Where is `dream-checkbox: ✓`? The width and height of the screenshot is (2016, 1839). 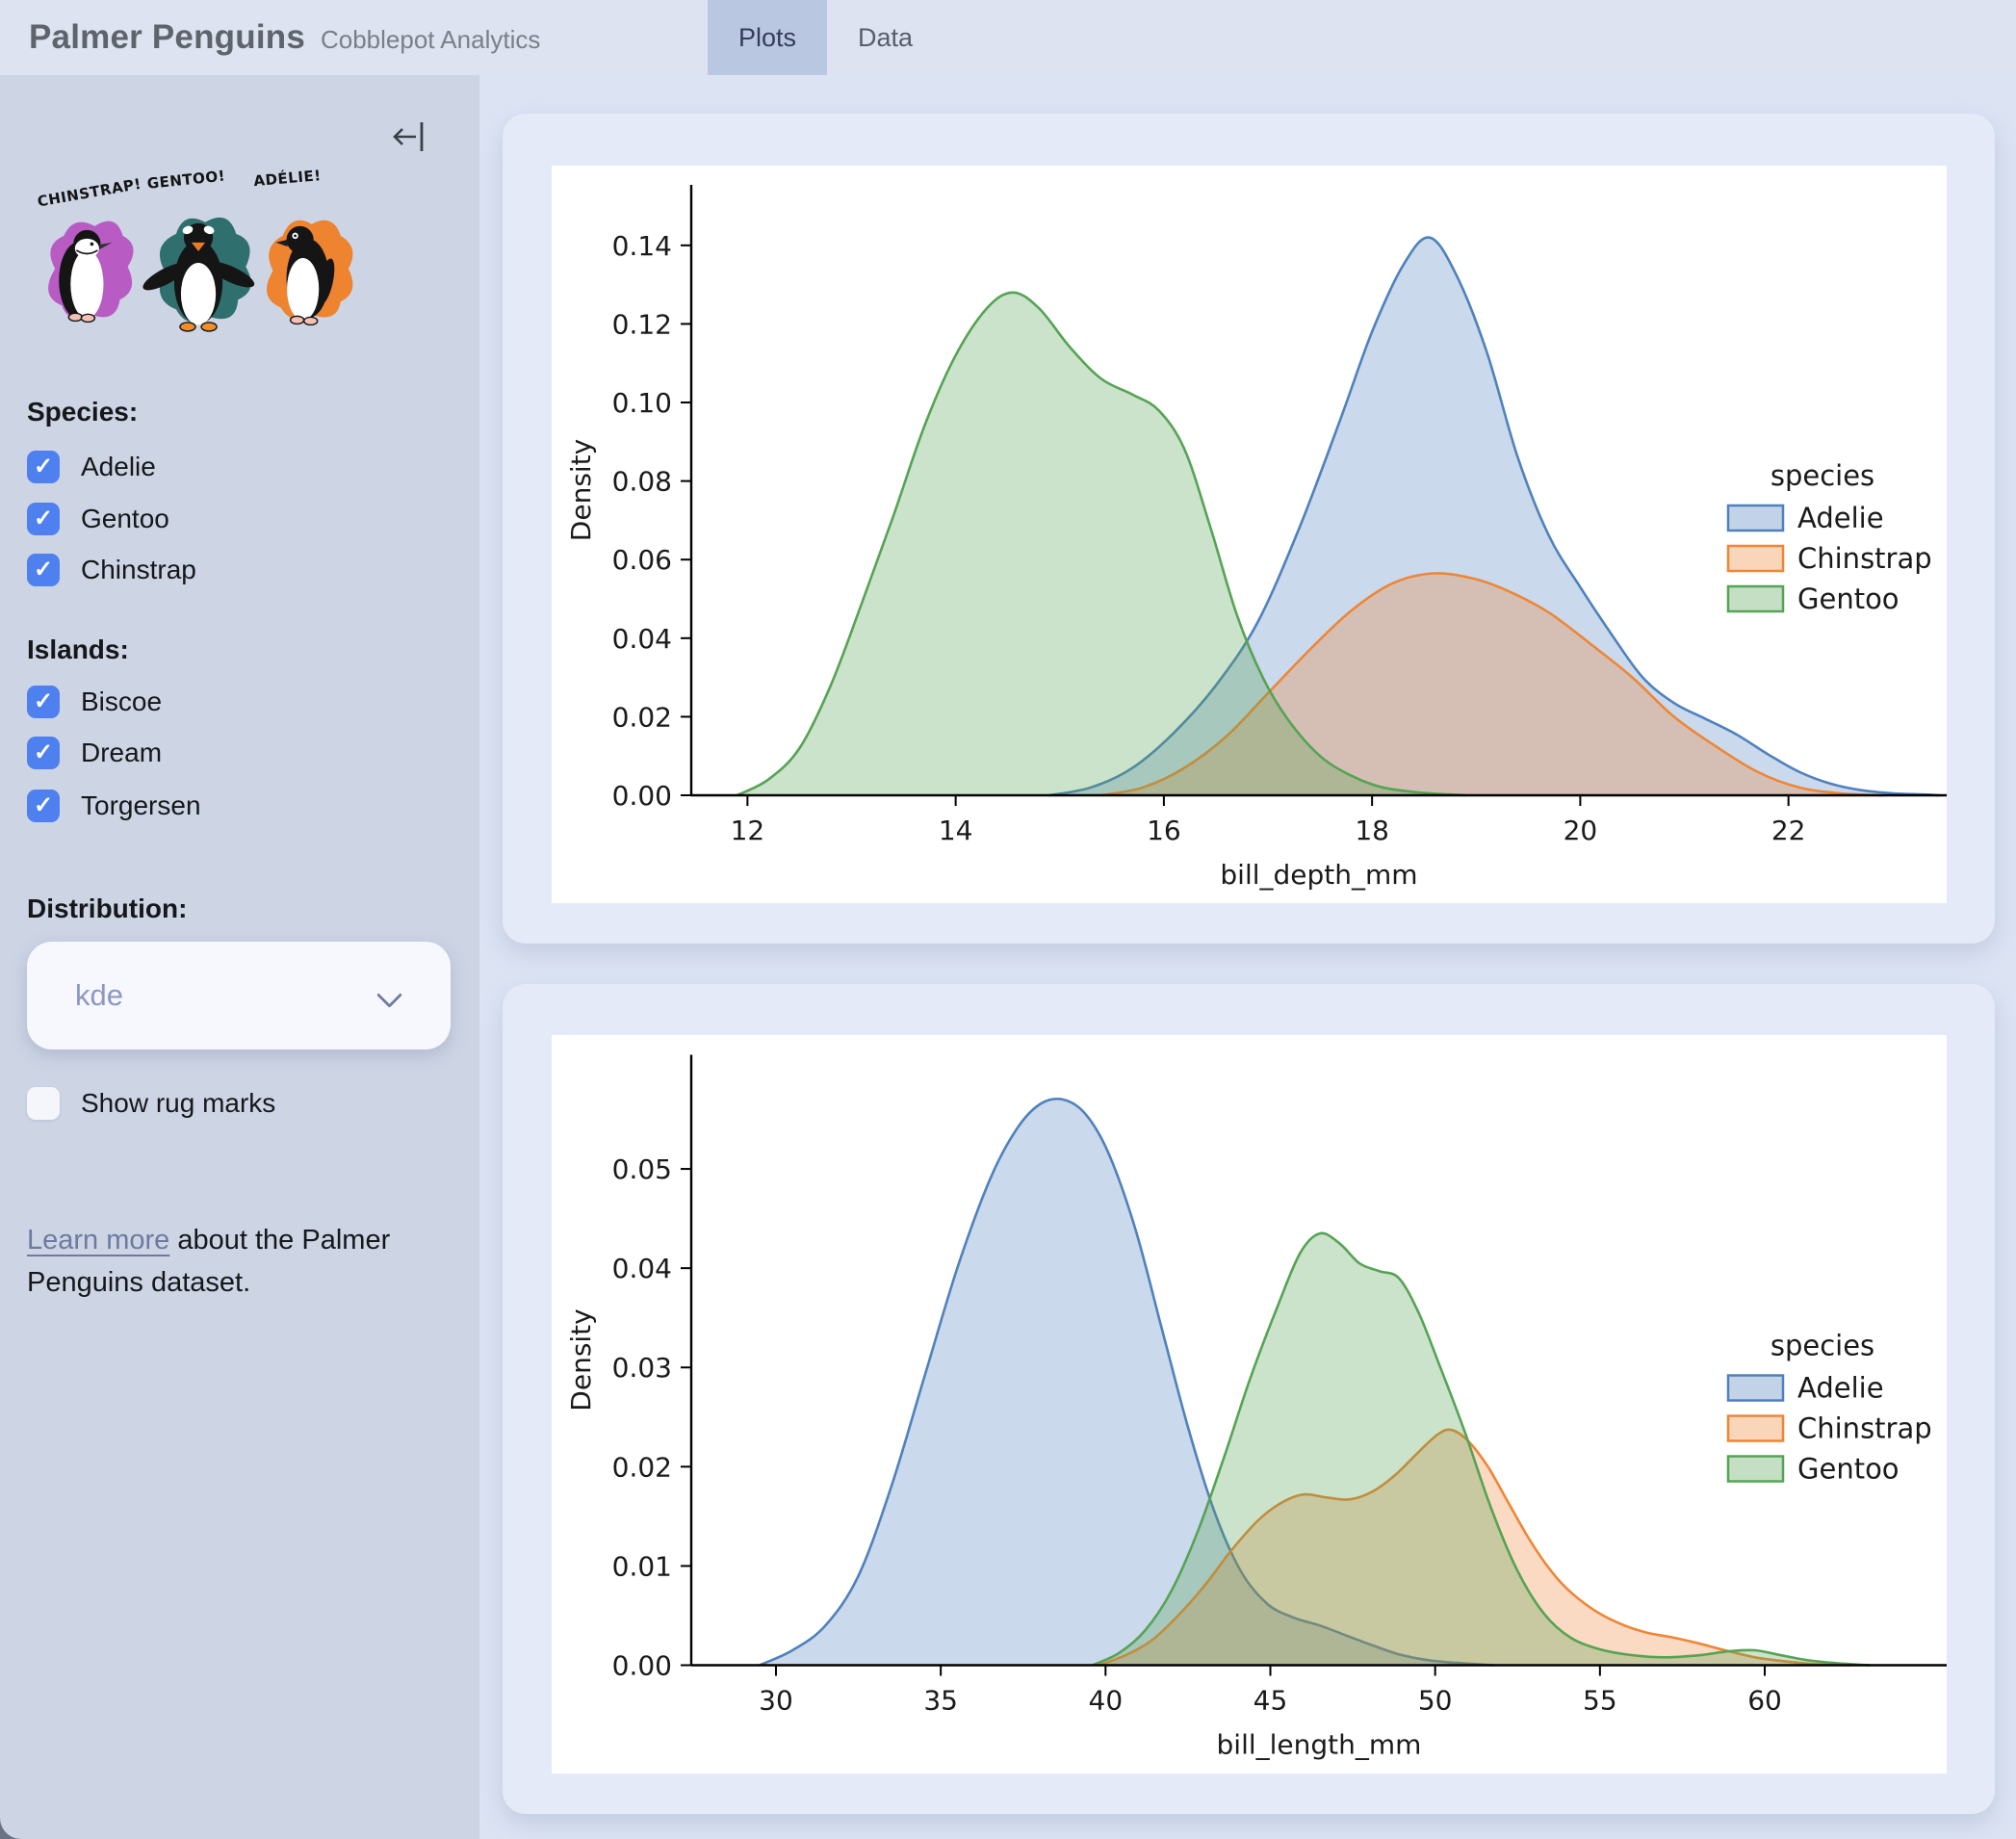
dream-checkbox: ✓ is located at coordinates (43, 753).